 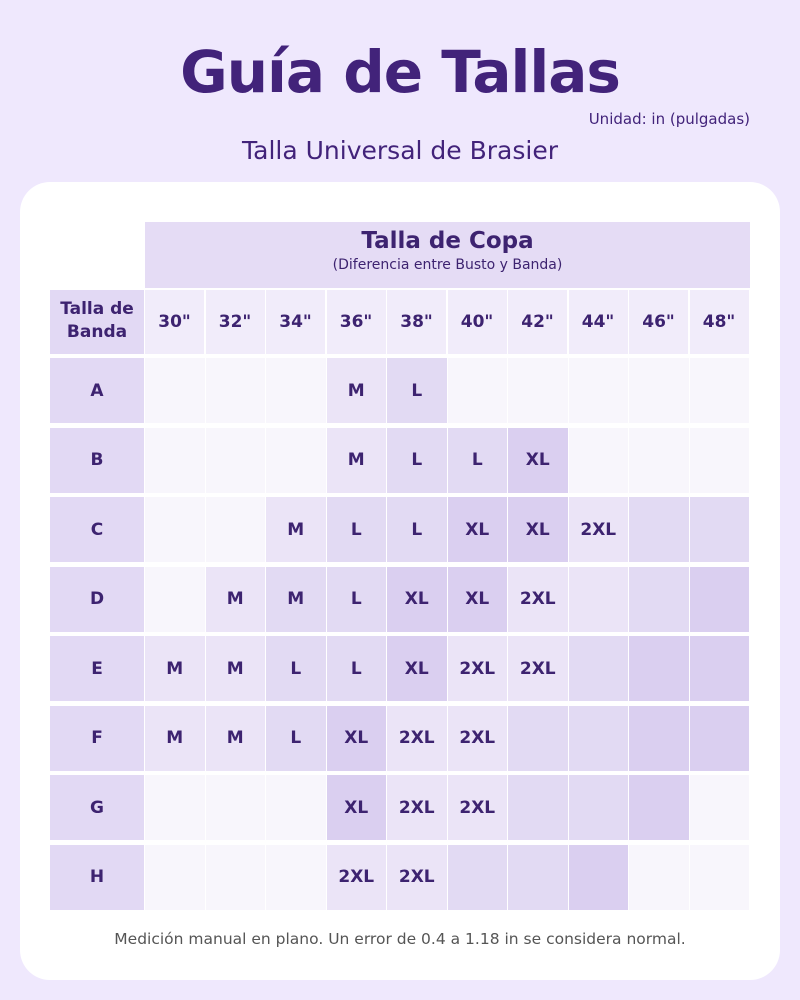 What do you see at coordinates (400, 72) in the screenshot?
I see `page-title: Guía de Tallas` at bounding box center [400, 72].